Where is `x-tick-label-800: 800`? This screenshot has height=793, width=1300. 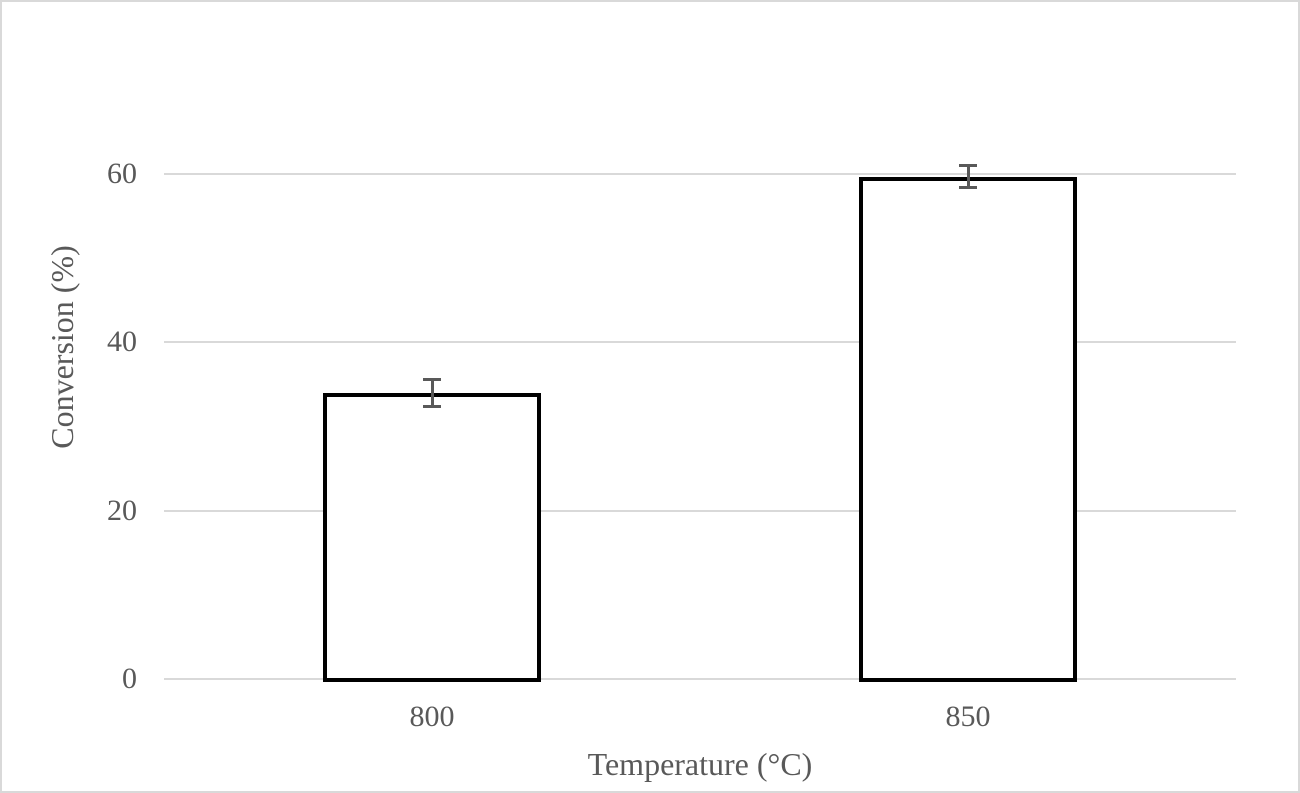 x-tick-label-800: 800 is located at coordinates (432, 716).